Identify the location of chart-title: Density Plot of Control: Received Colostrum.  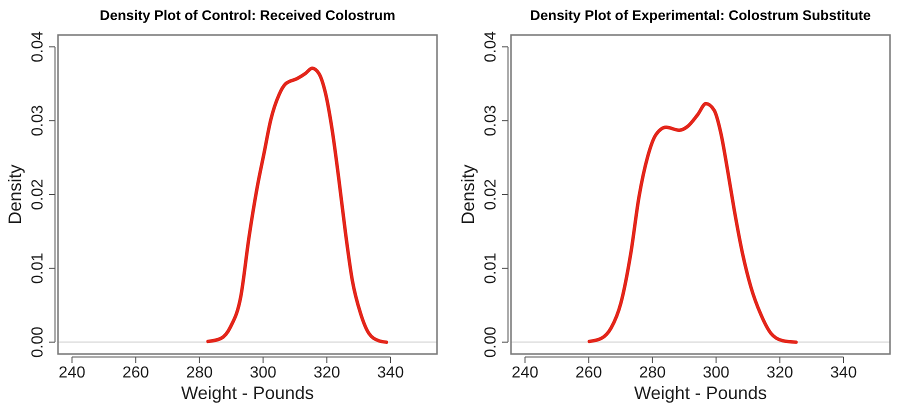
(248, 15).